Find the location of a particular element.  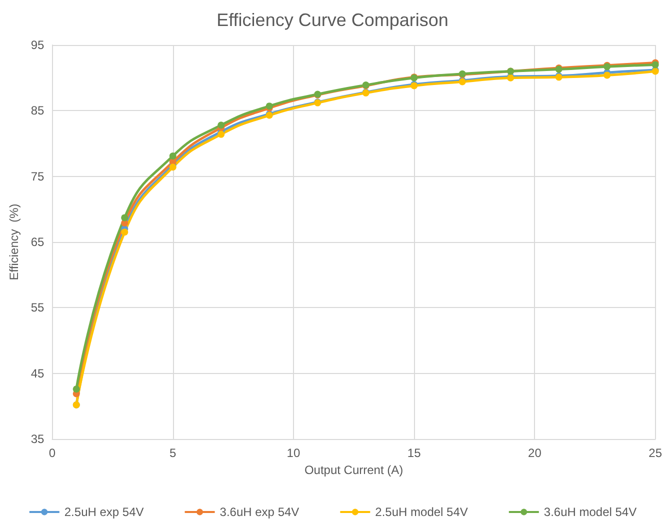

legend-label: 2.5uH model 54V is located at coordinates (421, 512).